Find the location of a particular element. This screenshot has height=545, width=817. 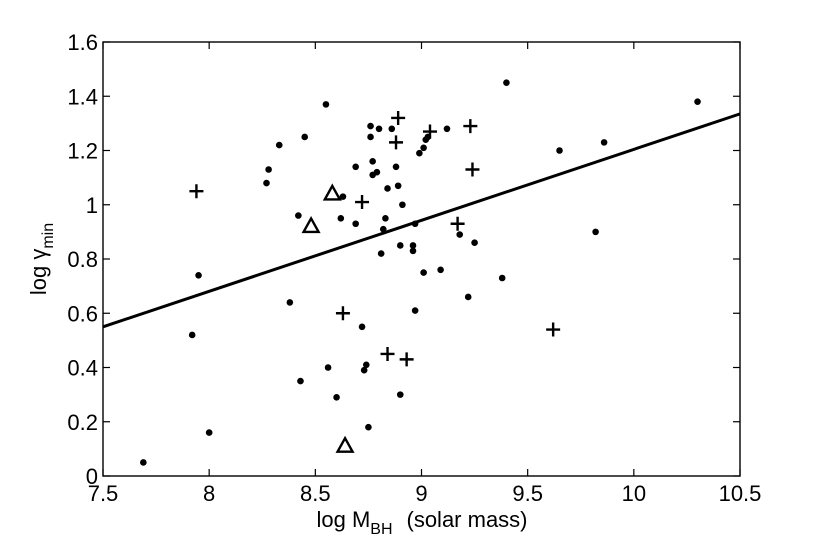

y-axis-title: log γmin is located at coordinates (41, 259).